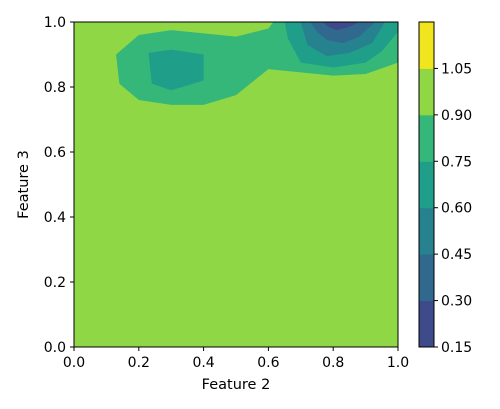 The image size is (500, 409). I want to click on y-tick-label: 0.8, so click(55, 88).